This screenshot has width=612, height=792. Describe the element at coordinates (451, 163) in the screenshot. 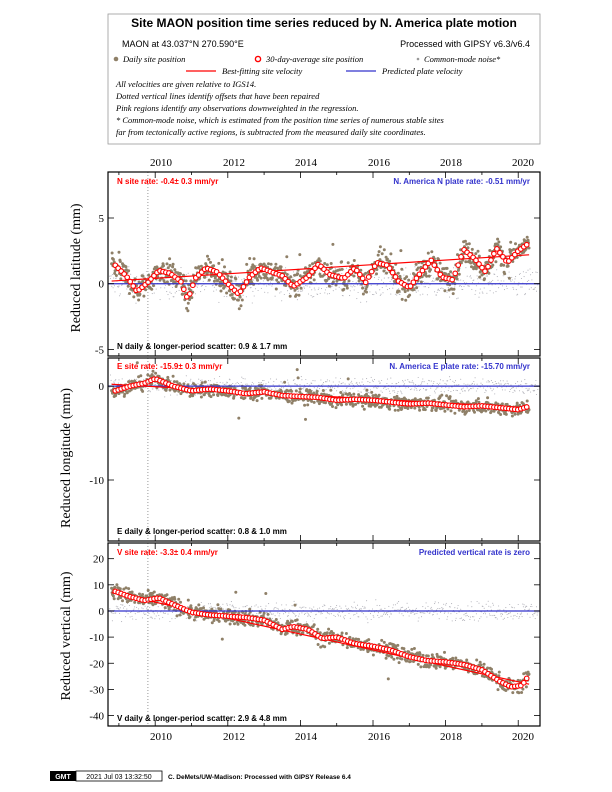

I see `x-tick-label-top: 2018` at that location.